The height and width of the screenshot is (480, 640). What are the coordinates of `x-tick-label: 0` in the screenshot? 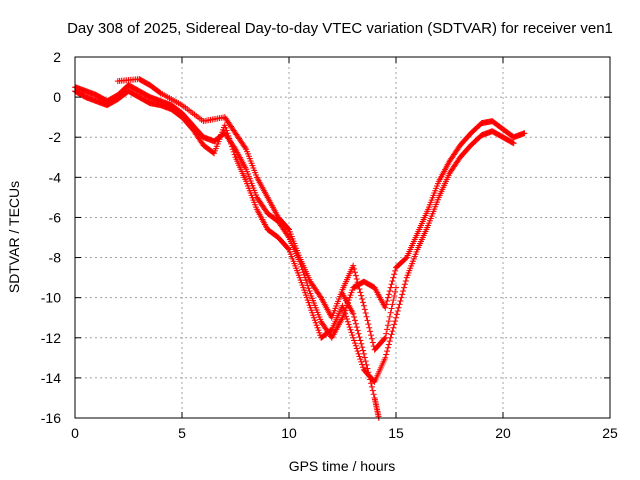 It's located at (75, 433).